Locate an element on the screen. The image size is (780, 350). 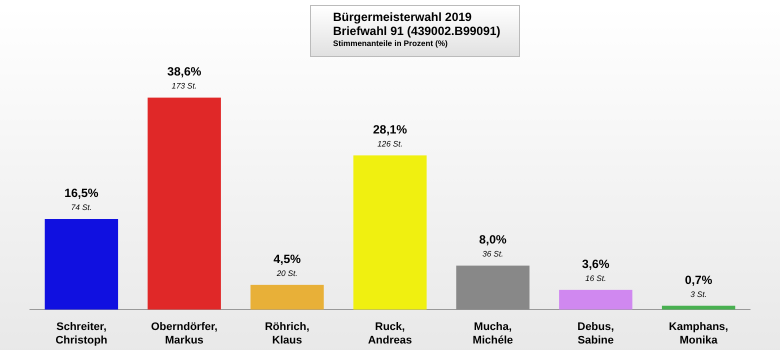
data-label: 16,5% is located at coordinates (81, 193).